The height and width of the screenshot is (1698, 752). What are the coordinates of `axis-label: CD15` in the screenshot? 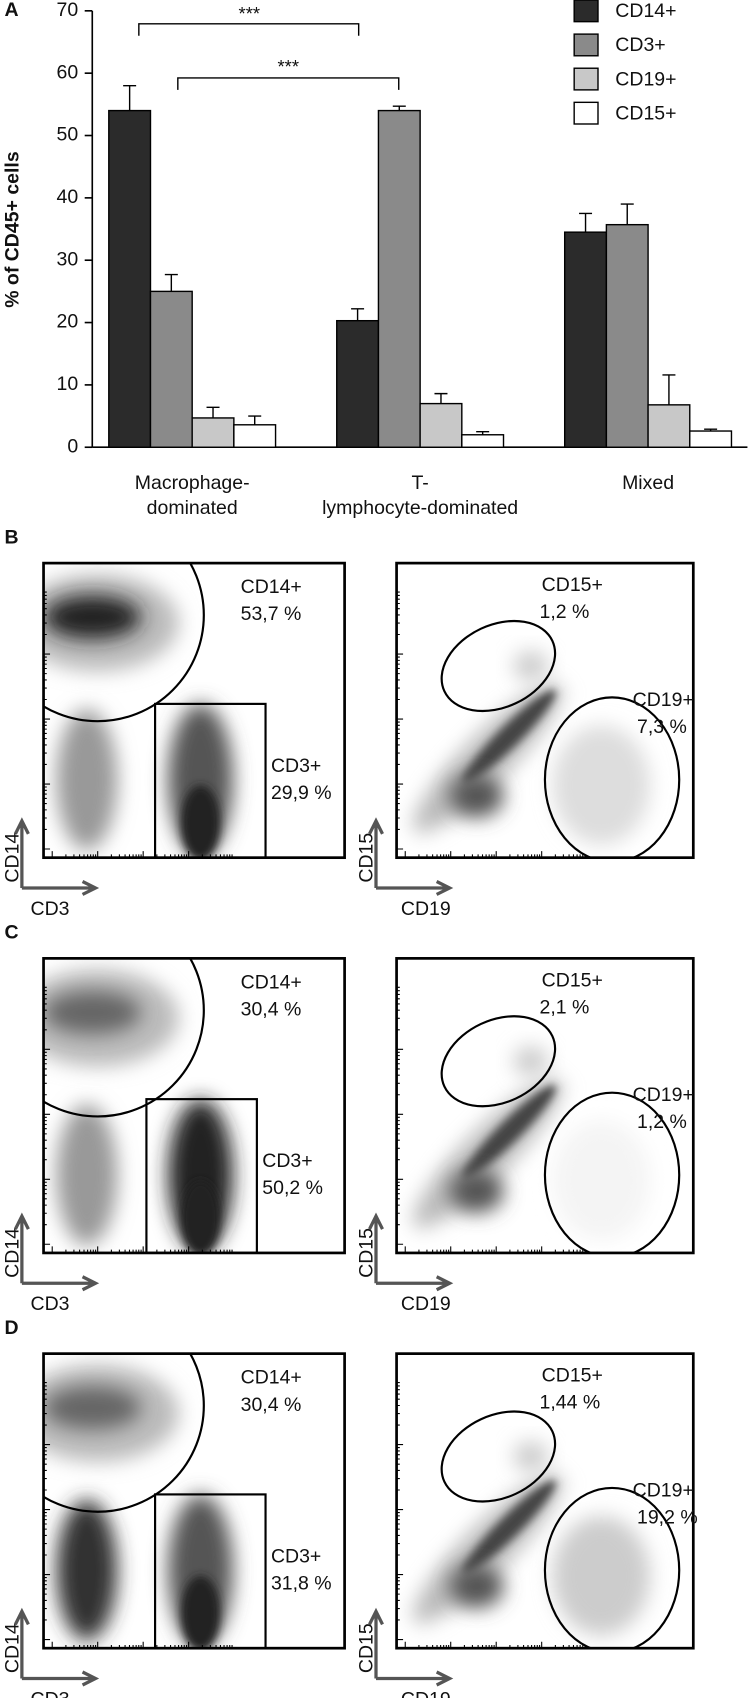 It's located at (366, 858).